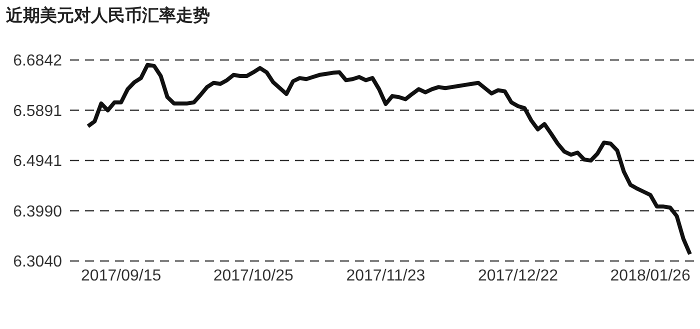 The height and width of the screenshot is (329, 700). I want to click on y-tick-label: 6.4941, so click(37, 161).